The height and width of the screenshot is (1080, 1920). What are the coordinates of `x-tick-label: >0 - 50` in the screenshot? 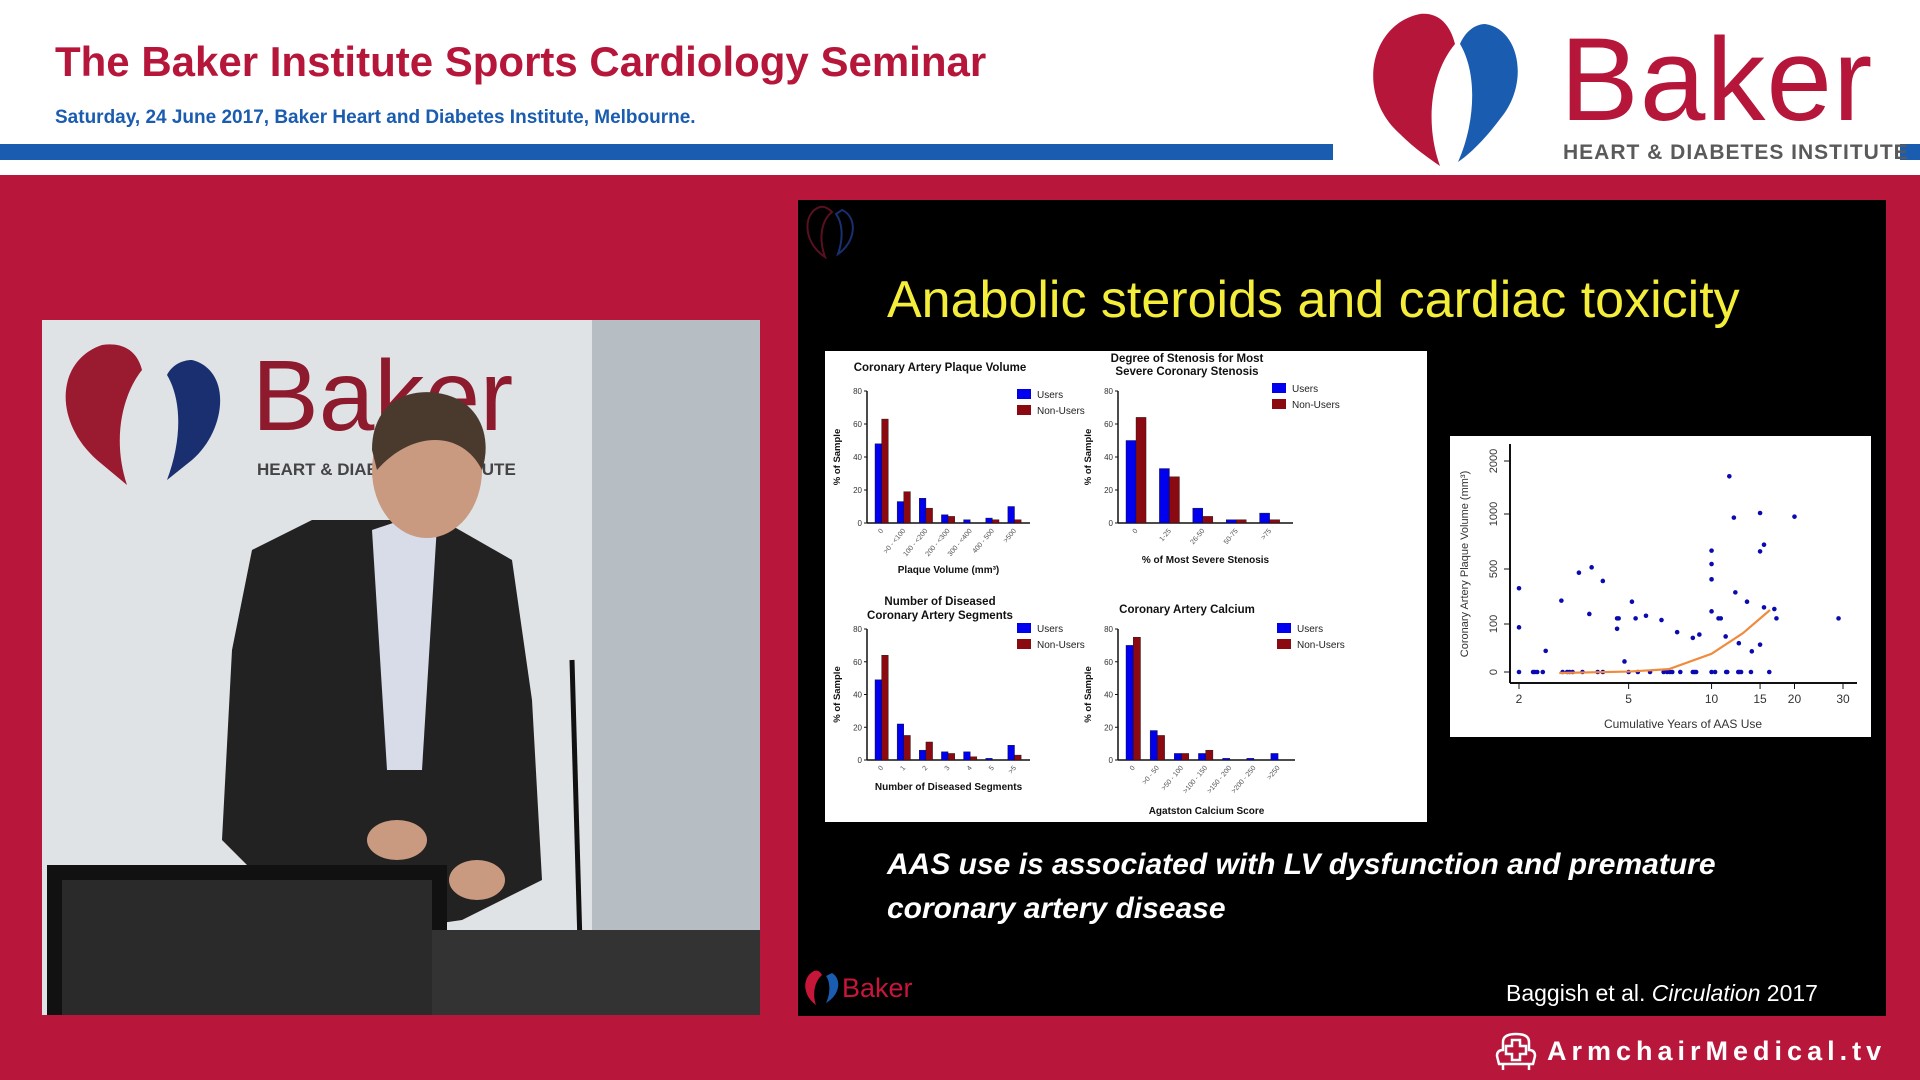 It's located at (1151, 775).